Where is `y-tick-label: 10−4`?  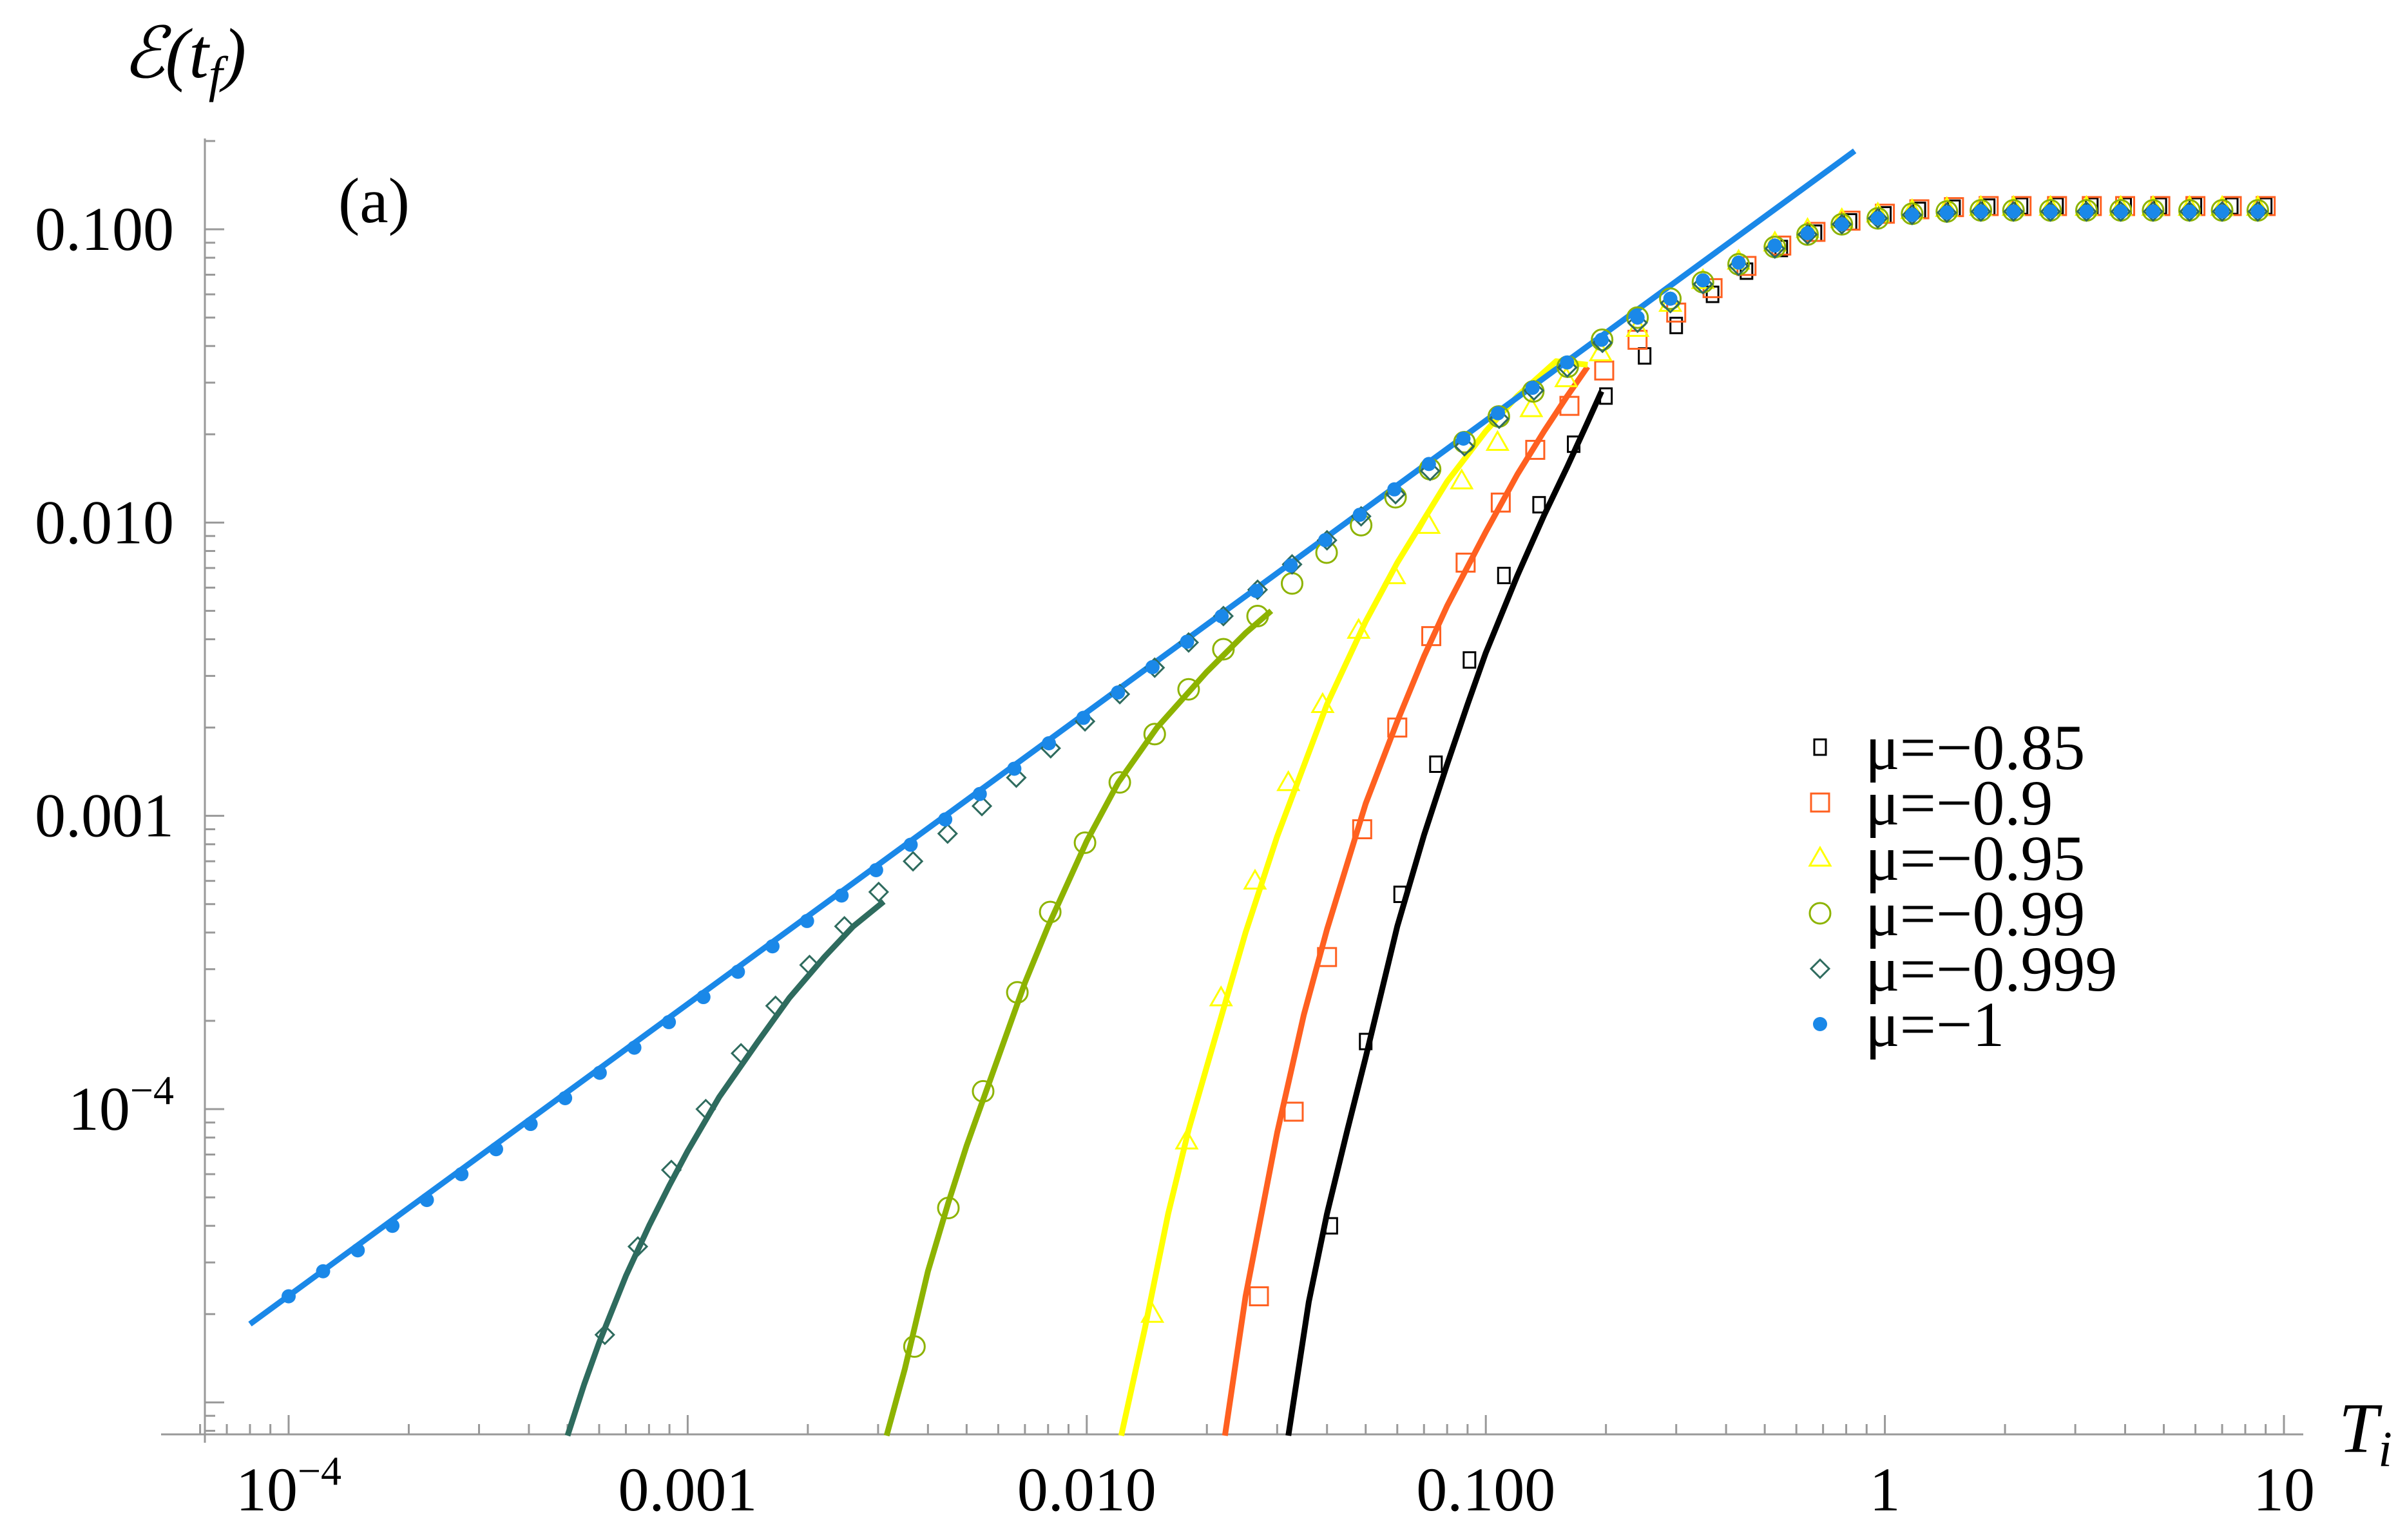 y-tick-label: 10−4 is located at coordinates (121, 1105).